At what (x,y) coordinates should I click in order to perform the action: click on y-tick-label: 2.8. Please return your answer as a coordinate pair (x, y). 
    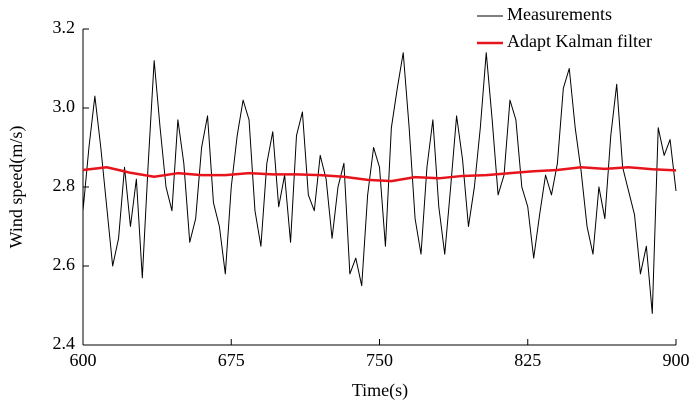
    Looking at the image, I should click on (64, 185).